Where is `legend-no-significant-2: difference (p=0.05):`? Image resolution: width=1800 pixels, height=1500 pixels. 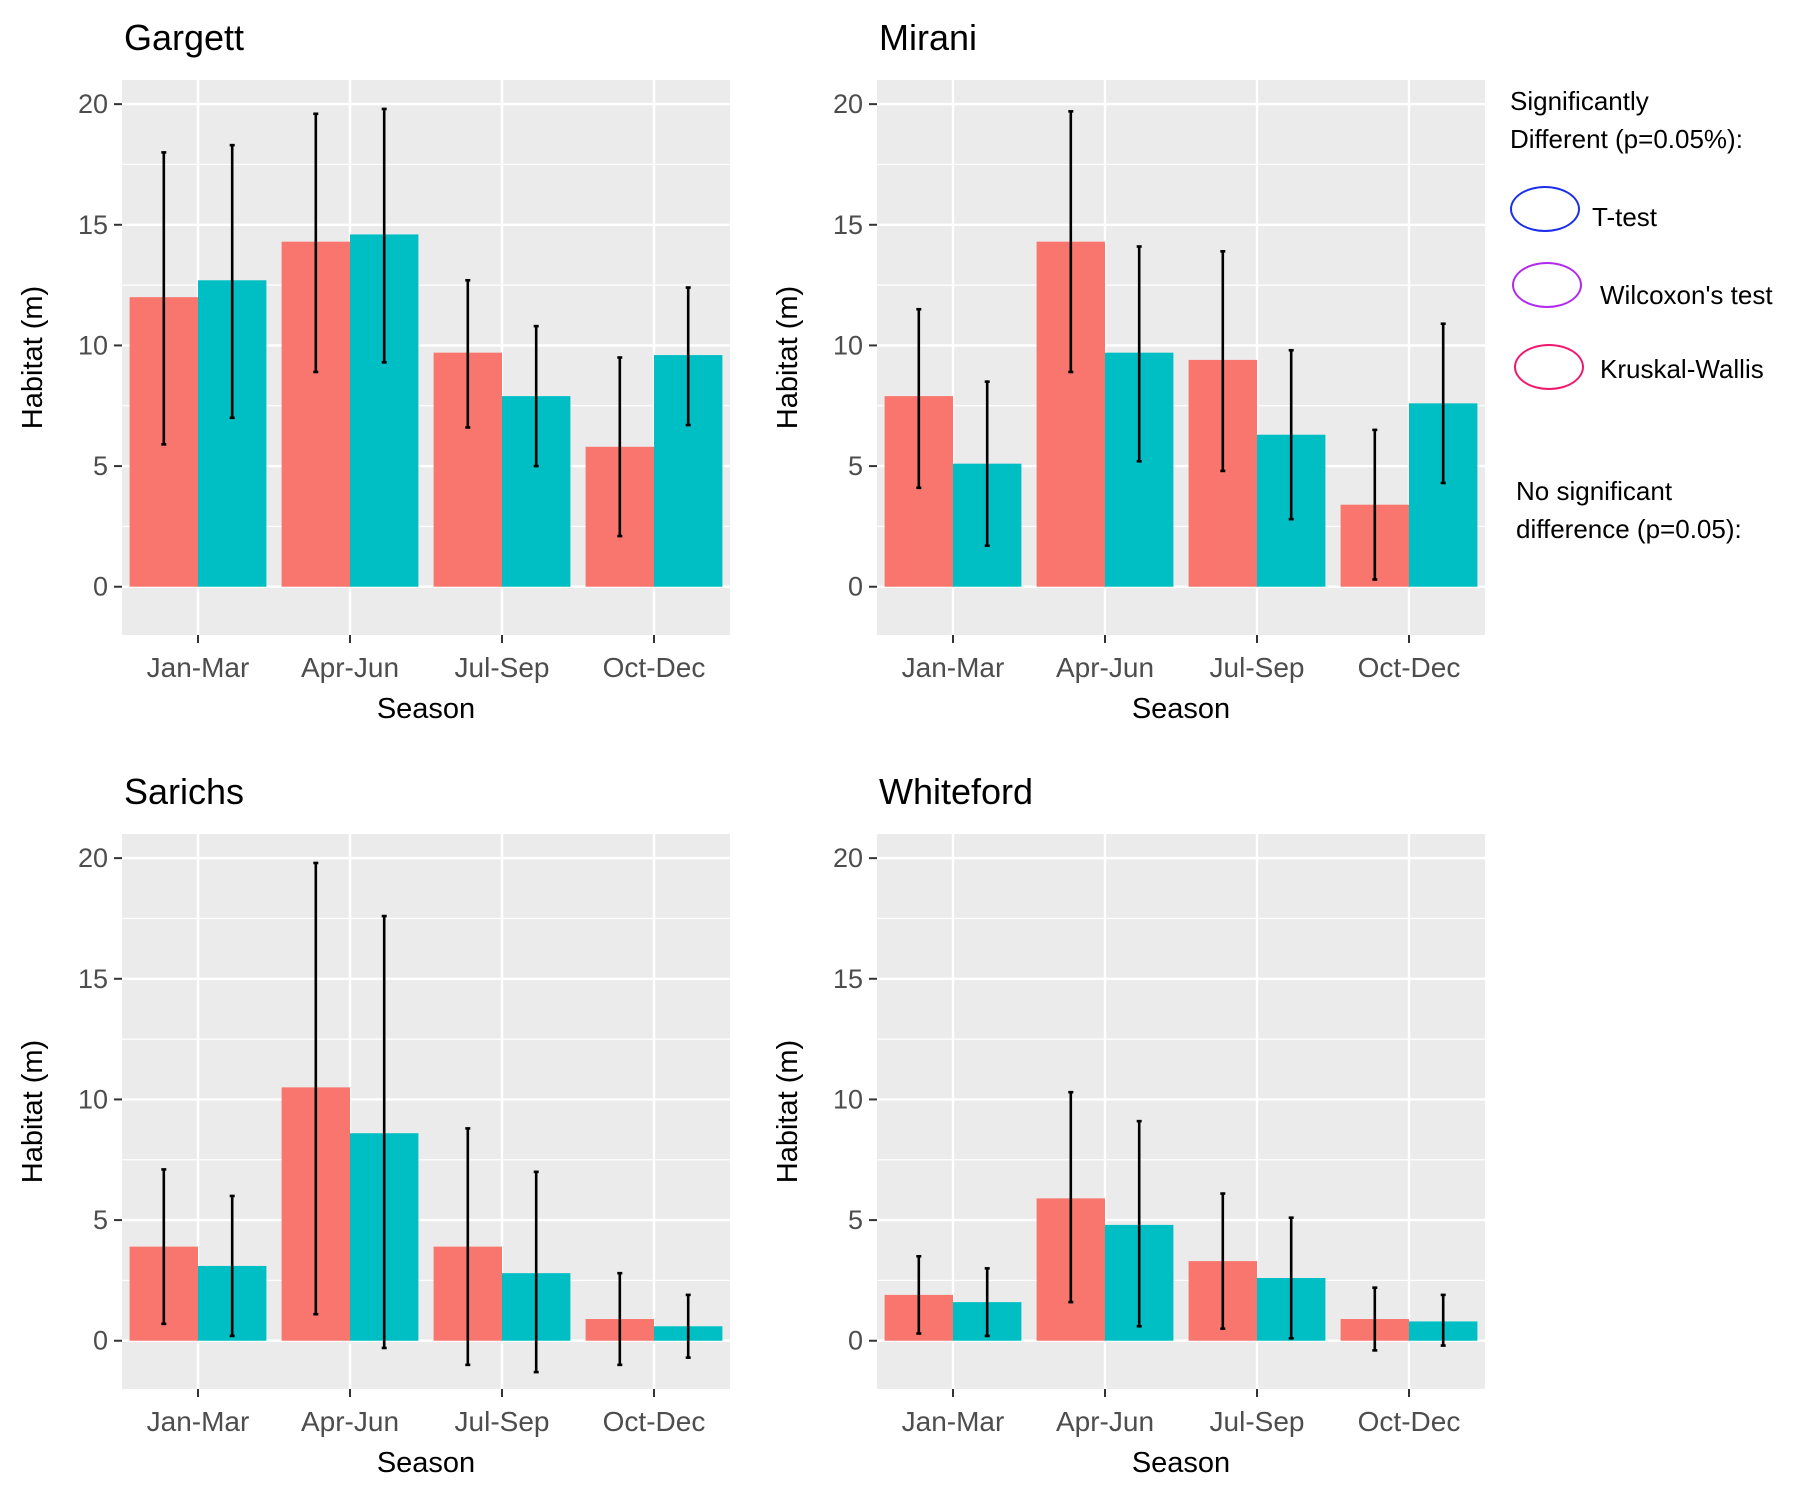 legend-no-significant-2: difference (p=0.05): is located at coordinates (1629, 529).